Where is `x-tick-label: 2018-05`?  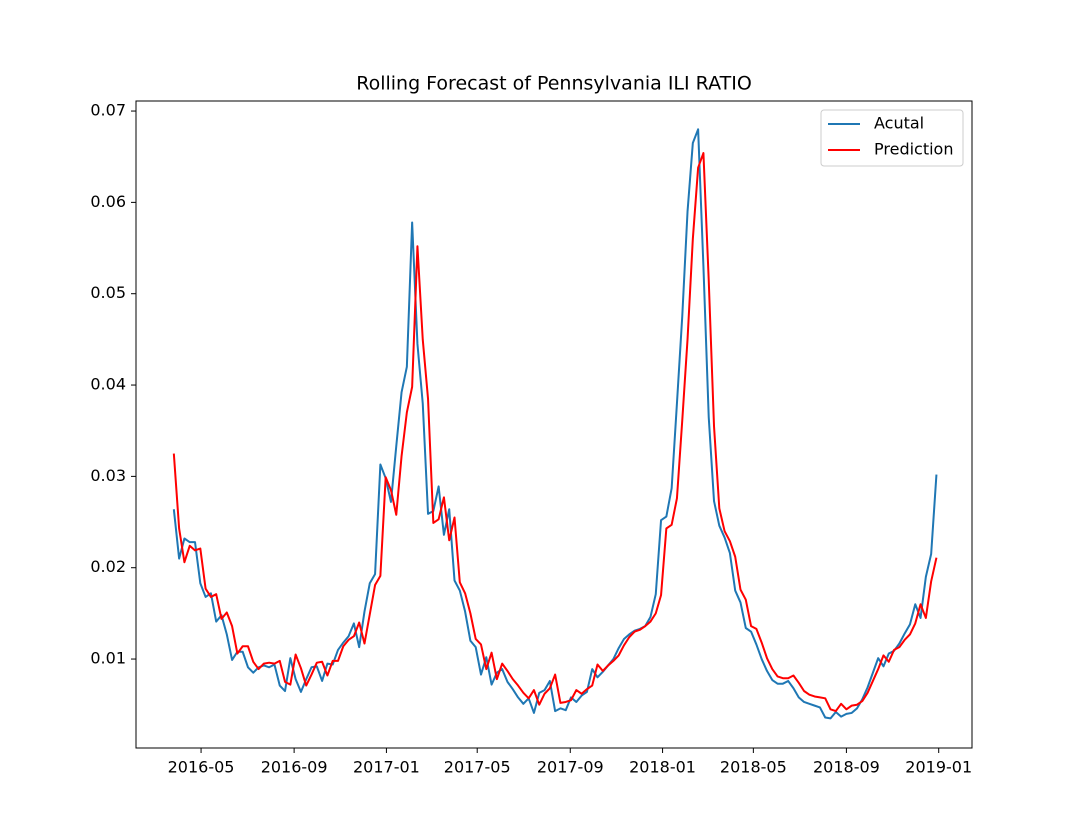
x-tick-label: 2018-05 is located at coordinates (753, 767).